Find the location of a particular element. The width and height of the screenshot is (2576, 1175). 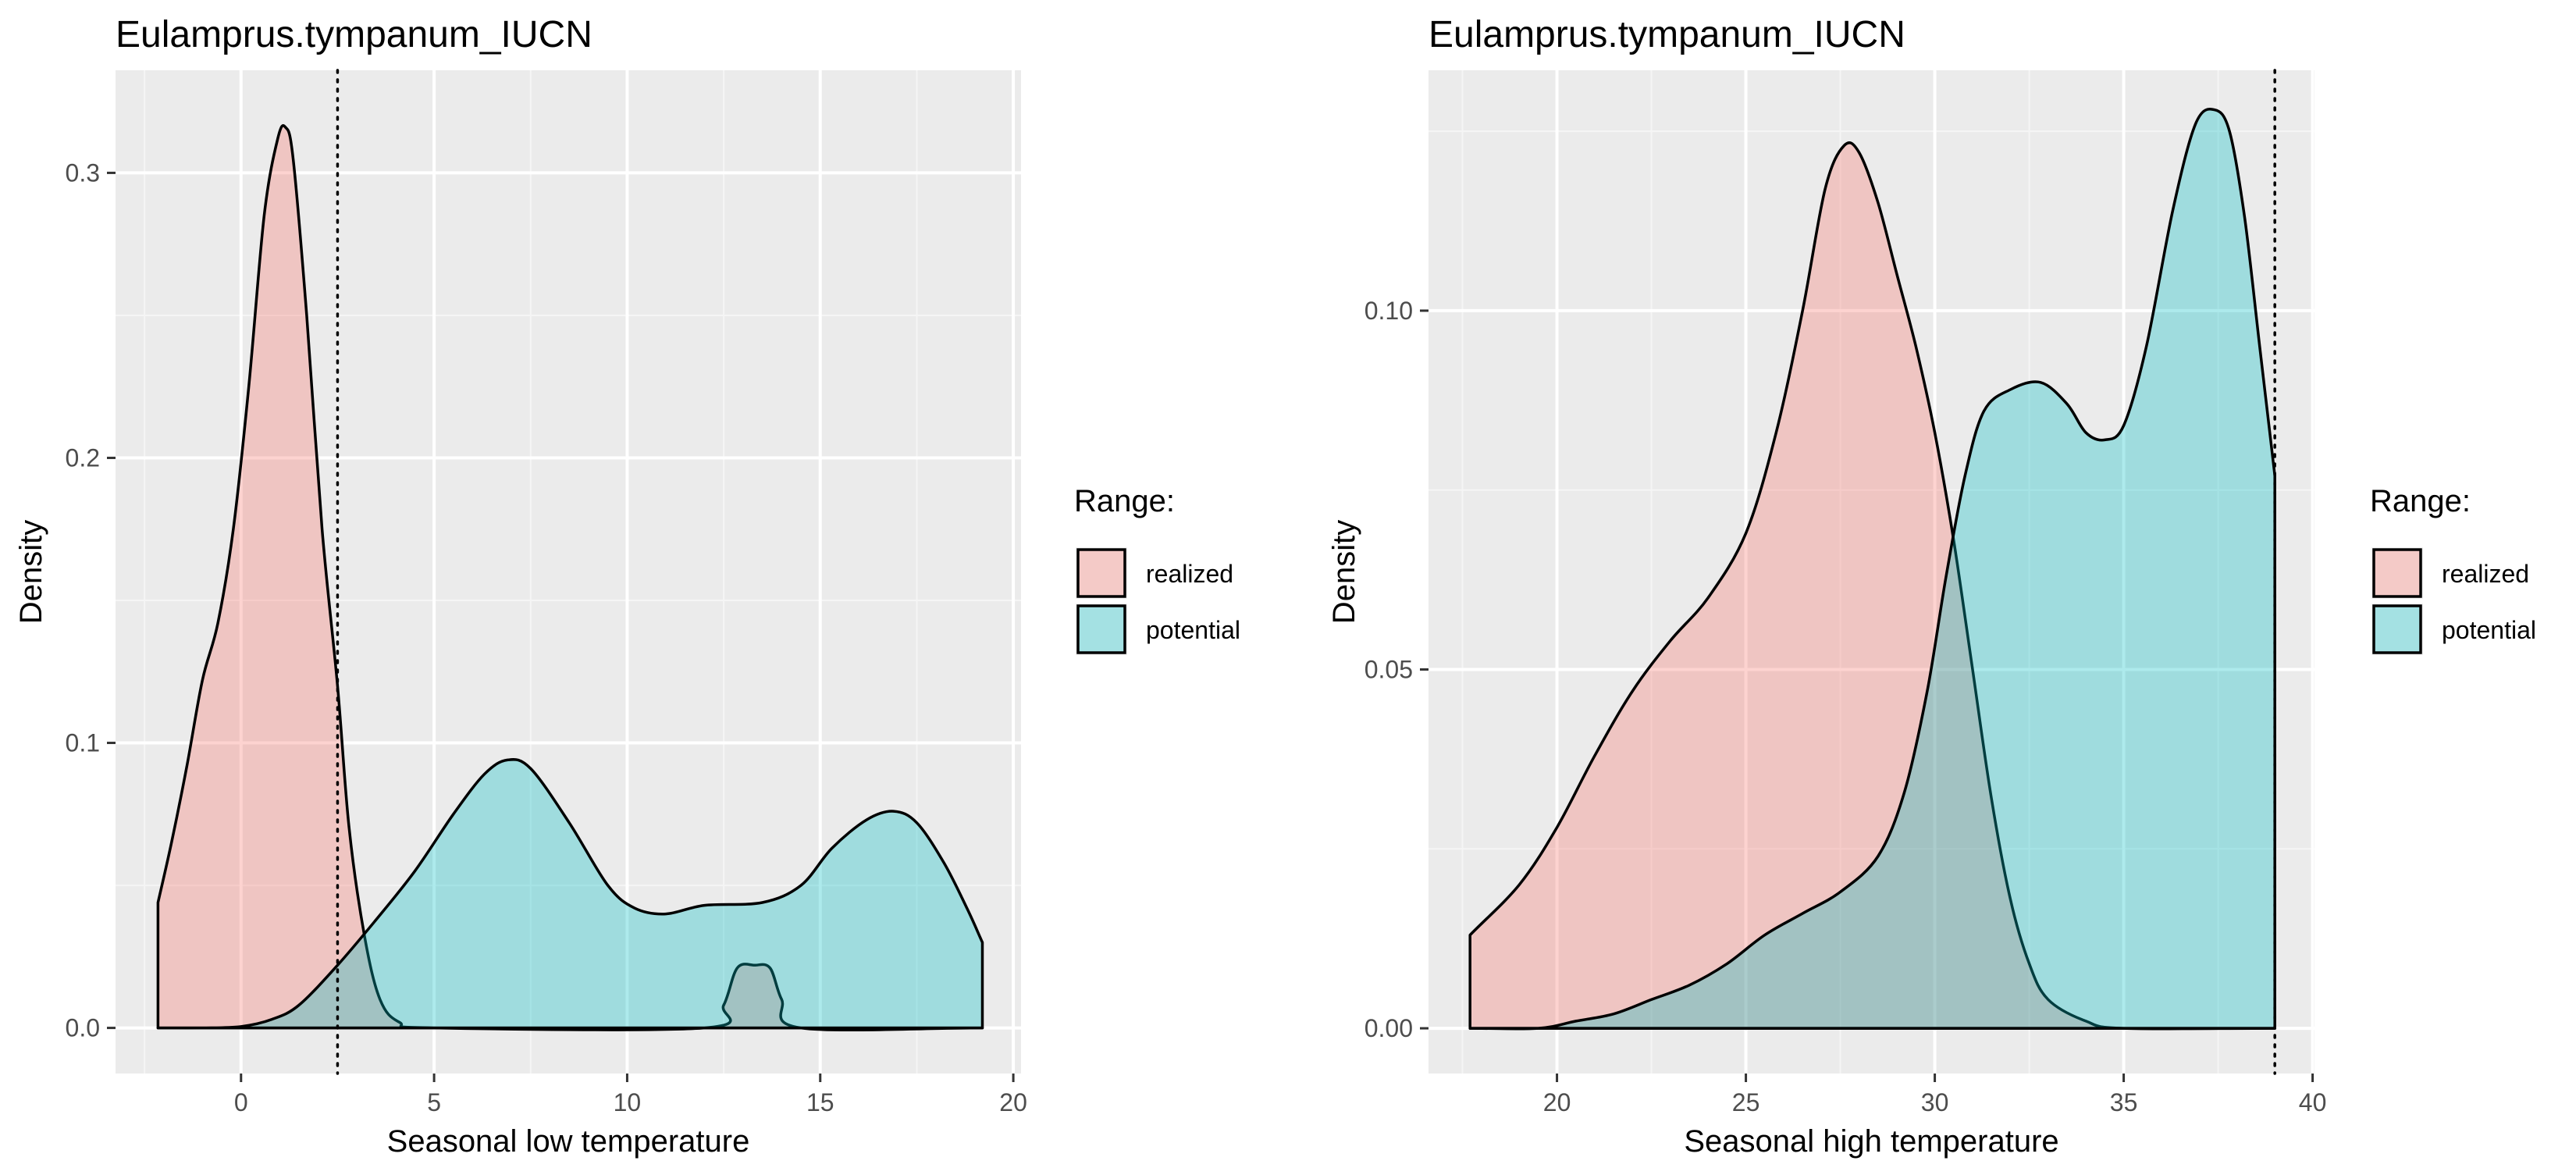

x-tick-label: 0 is located at coordinates (241, 1102).